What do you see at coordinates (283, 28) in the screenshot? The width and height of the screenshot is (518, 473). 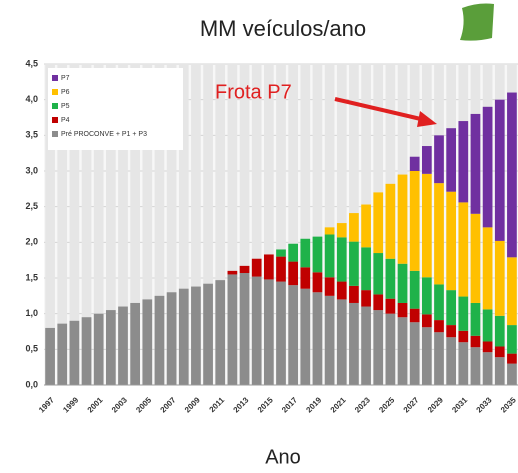 I see `chart-title: MM veículos/ano` at bounding box center [283, 28].